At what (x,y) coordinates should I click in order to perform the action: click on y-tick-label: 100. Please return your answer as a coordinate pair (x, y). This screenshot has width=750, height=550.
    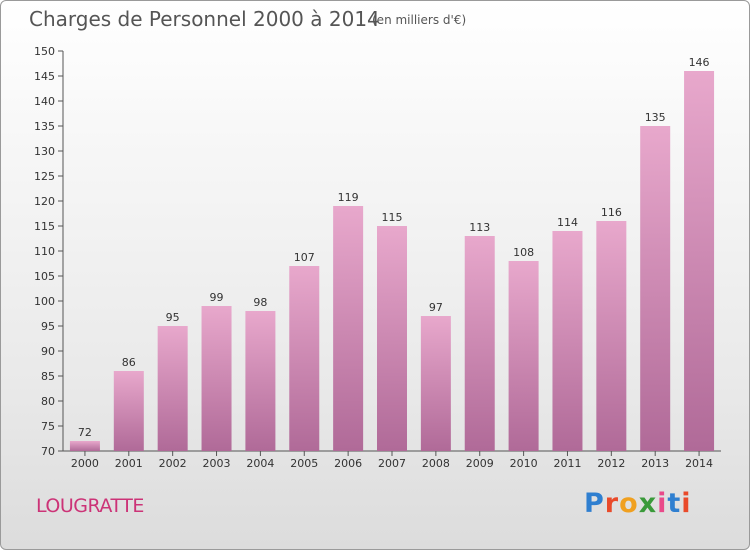
    Looking at the image, I should click on (44, 301).